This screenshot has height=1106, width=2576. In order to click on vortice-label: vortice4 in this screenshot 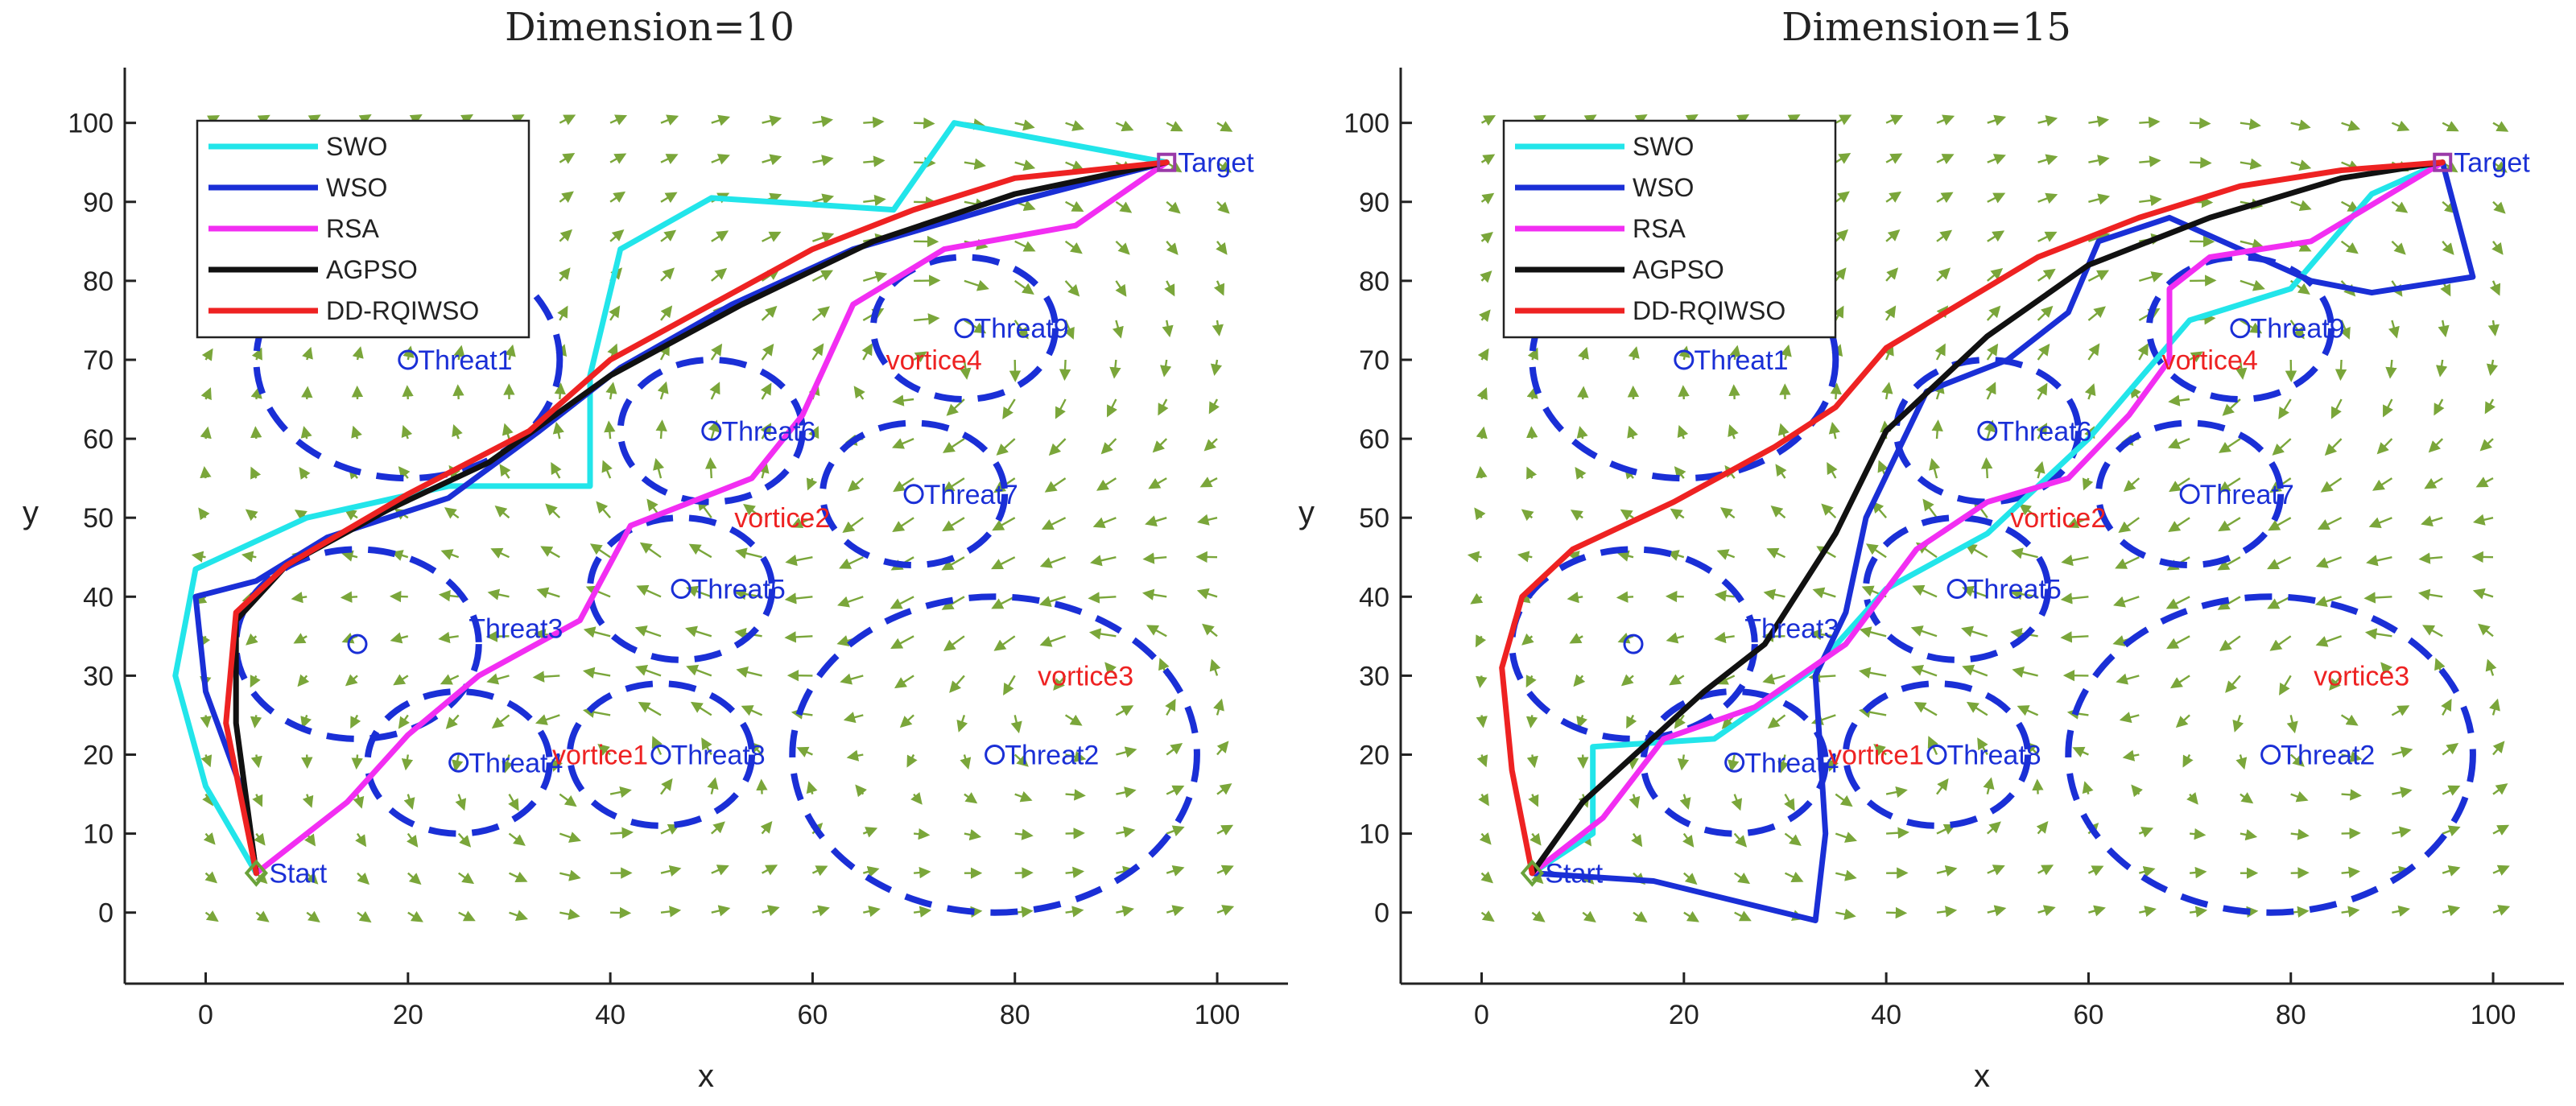, I will do `click(2210, 360)`.